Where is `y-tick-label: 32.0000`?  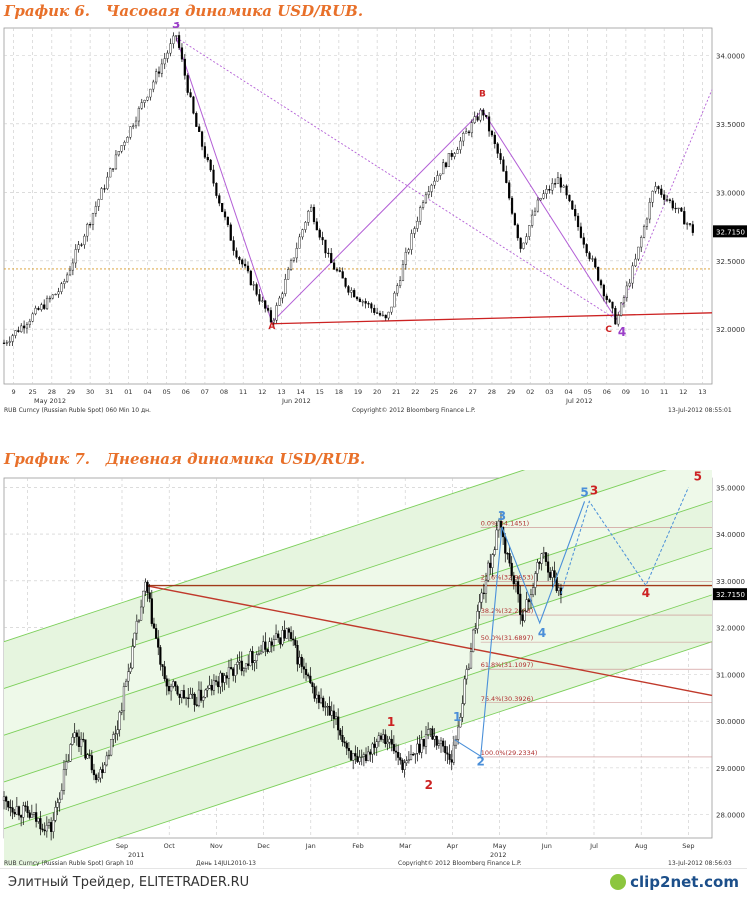 y-tick-label: 32.0000 is located at coordinates (730, 629).